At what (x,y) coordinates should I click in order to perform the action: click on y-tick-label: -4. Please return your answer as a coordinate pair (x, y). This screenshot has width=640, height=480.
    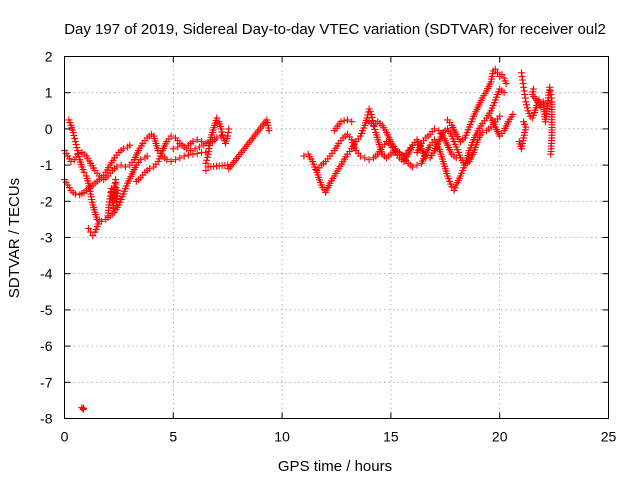
    Looking at the image, I should click on (46, 274).